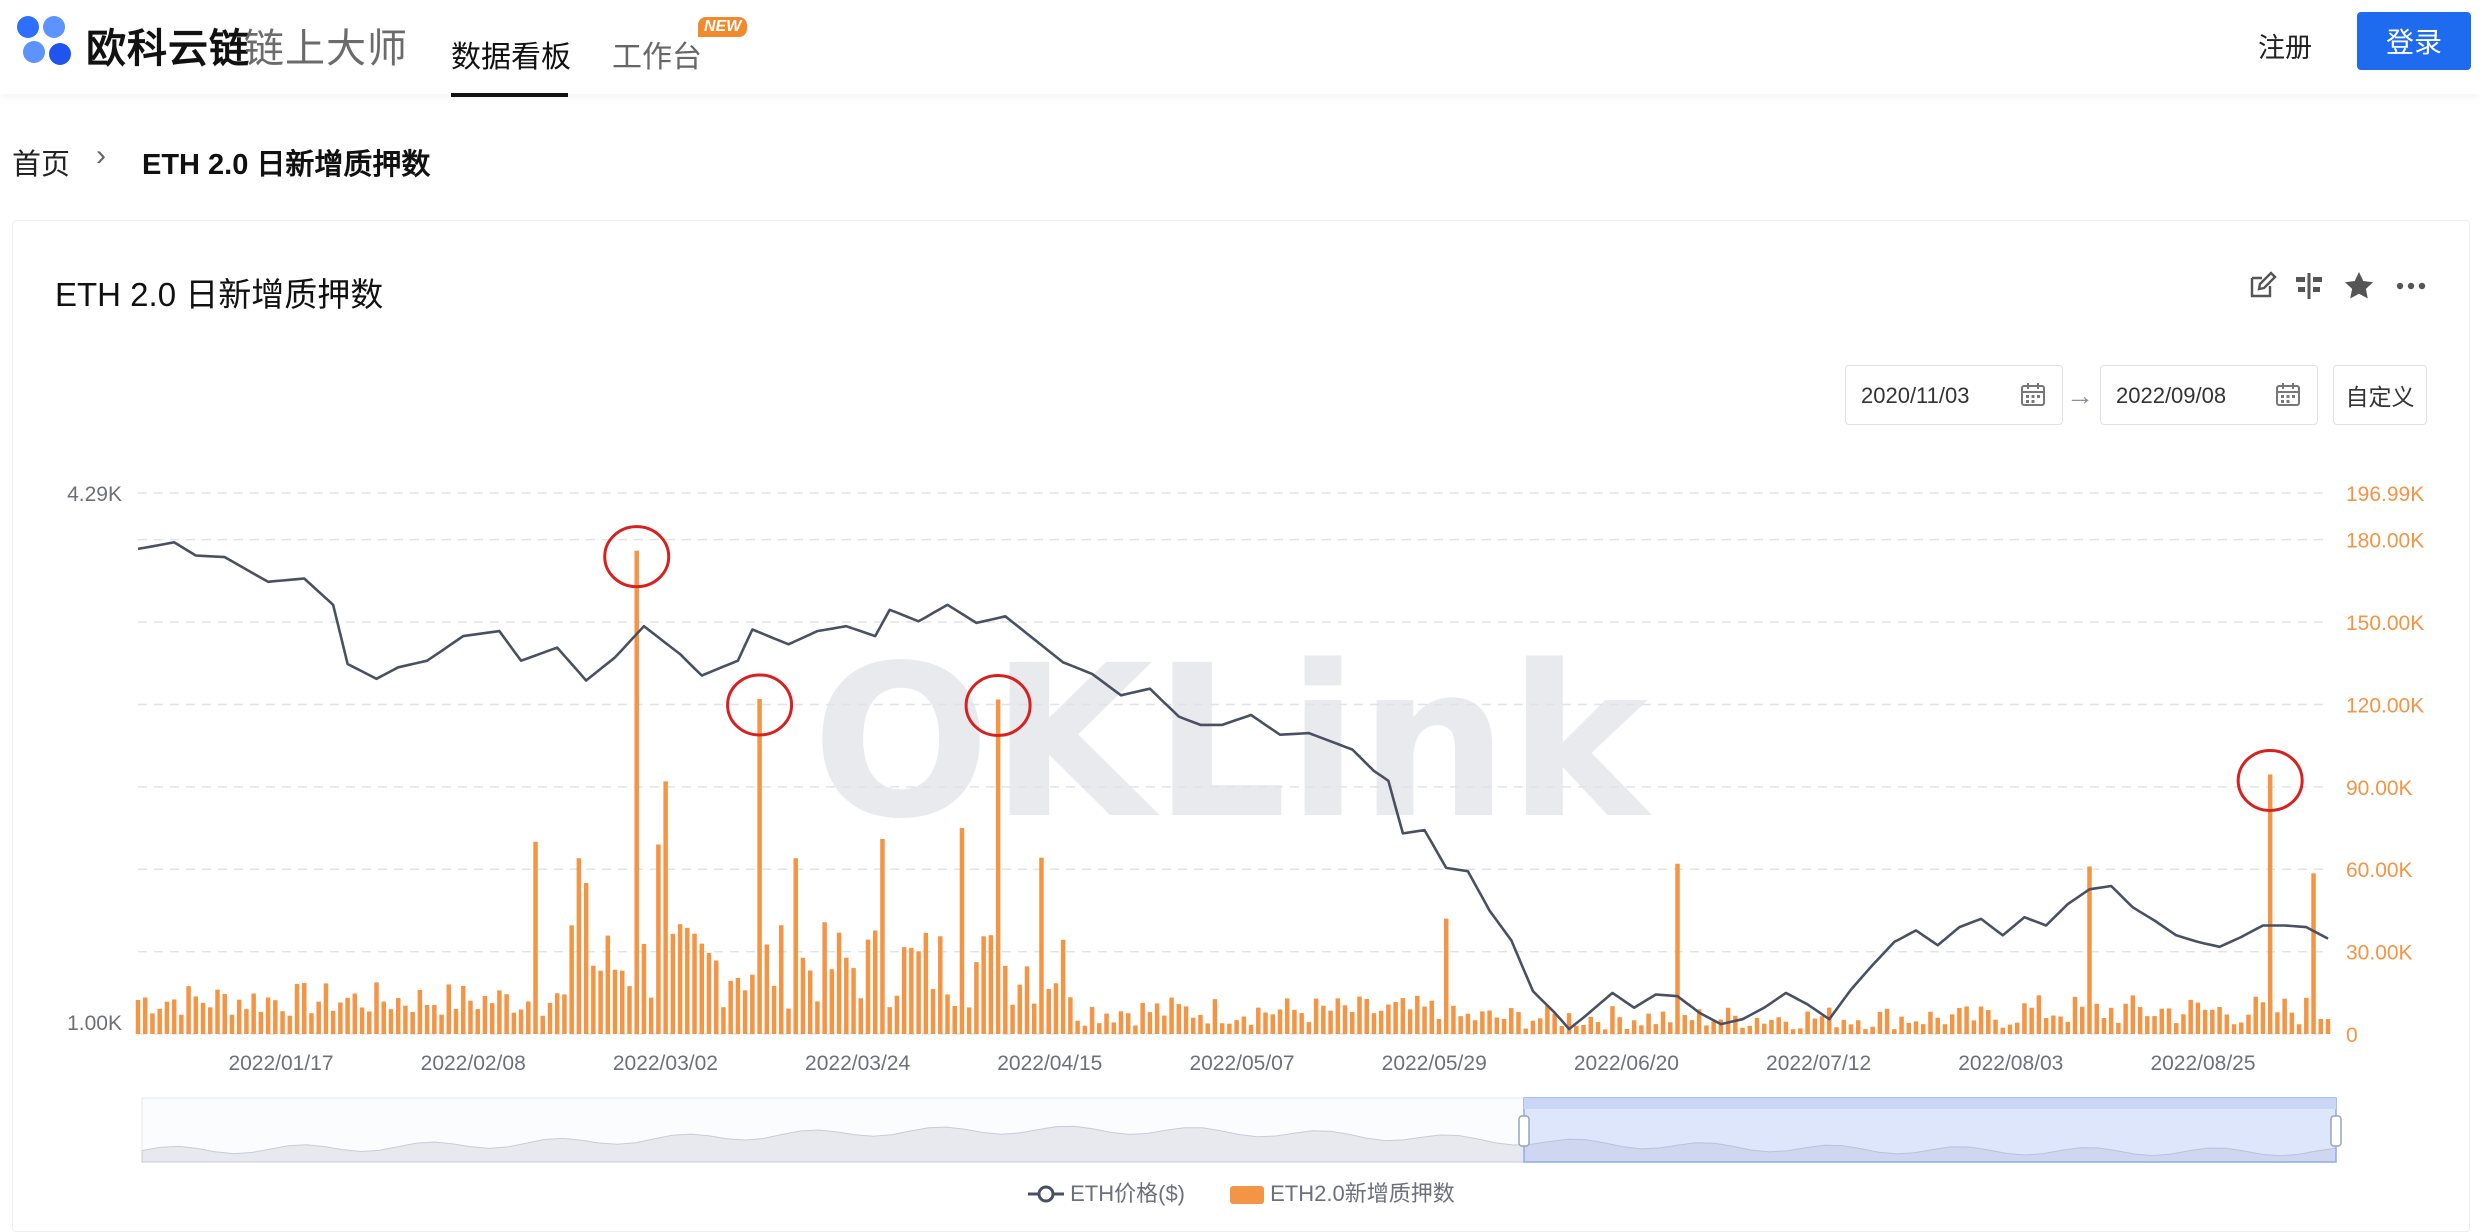 This screenshot has width=2480, height=1232. Describe the element at coordinates (2209, 395) in the screenshot. I see `end-date-input: 2022/09/08` at that location.